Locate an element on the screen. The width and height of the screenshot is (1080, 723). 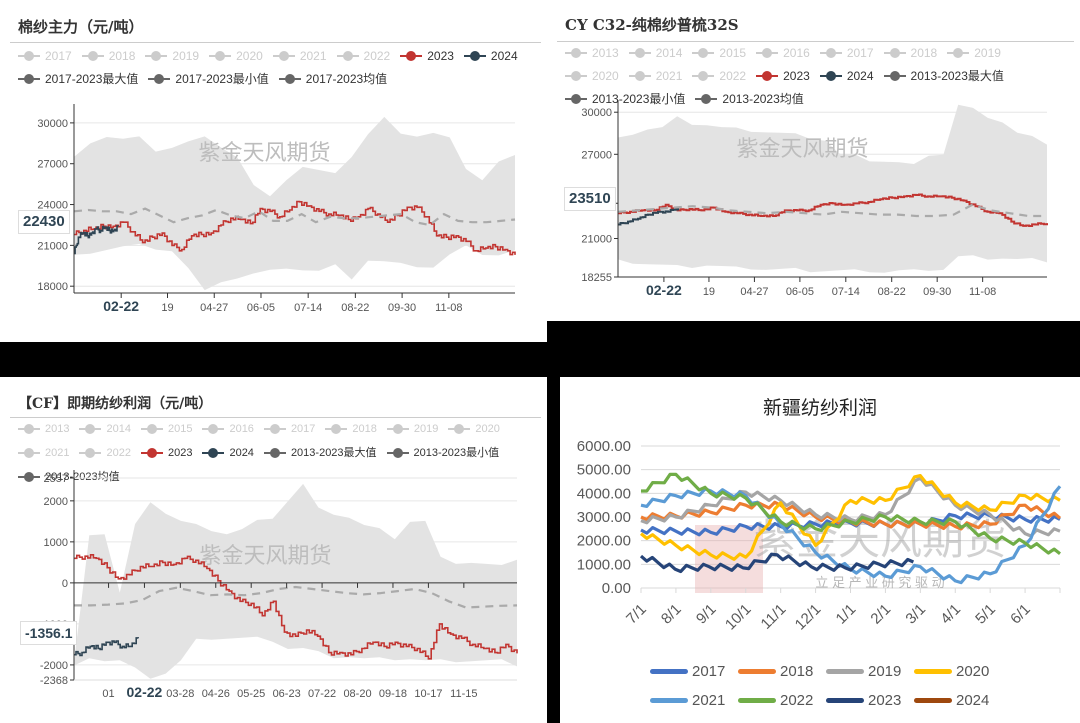
y-tick-label: -2368 is located at coordinates (54, 681).